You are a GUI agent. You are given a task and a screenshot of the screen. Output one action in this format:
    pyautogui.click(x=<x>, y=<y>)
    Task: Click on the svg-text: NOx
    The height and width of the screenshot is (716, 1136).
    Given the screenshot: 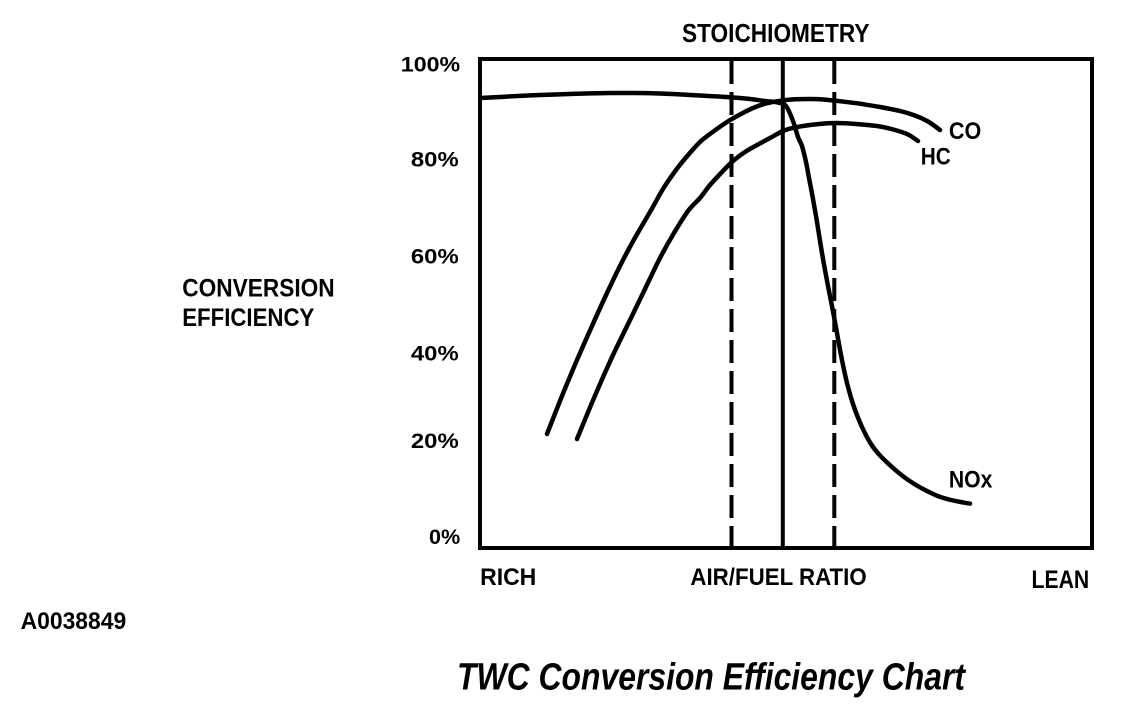 What is the action you would take?
    pyautogui.click(x=971, y=479)
    